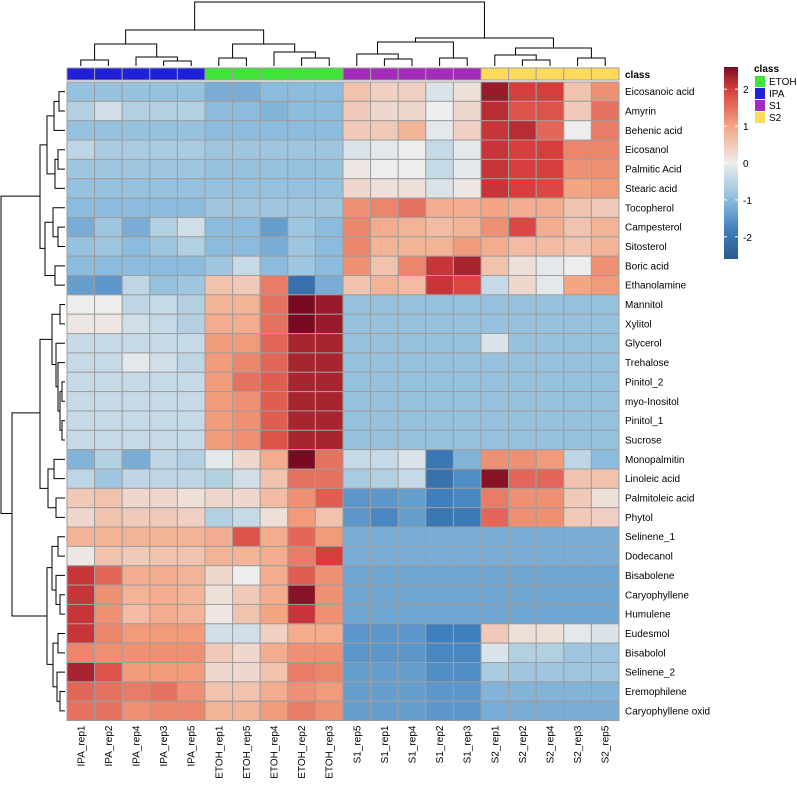 This screenshot has height=793, width=797. What do you see at coordinates (639, 518) in the screenshot?
I see `row-label: Phytol` at bounding box center [639, 518].